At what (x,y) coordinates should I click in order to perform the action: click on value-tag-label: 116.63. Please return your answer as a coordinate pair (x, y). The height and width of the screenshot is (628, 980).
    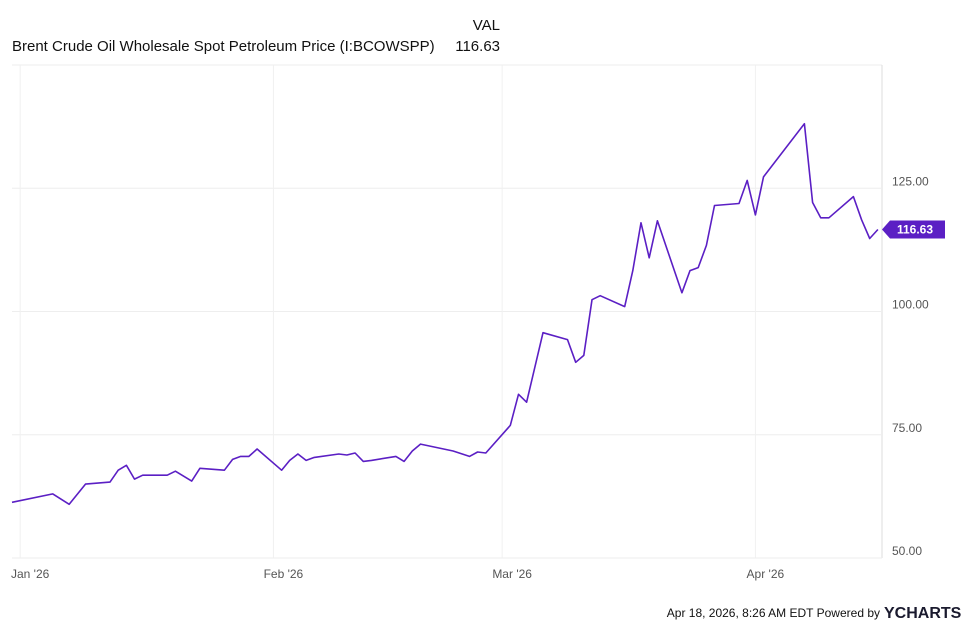
    Looking at the image, I should click on (915, 230).